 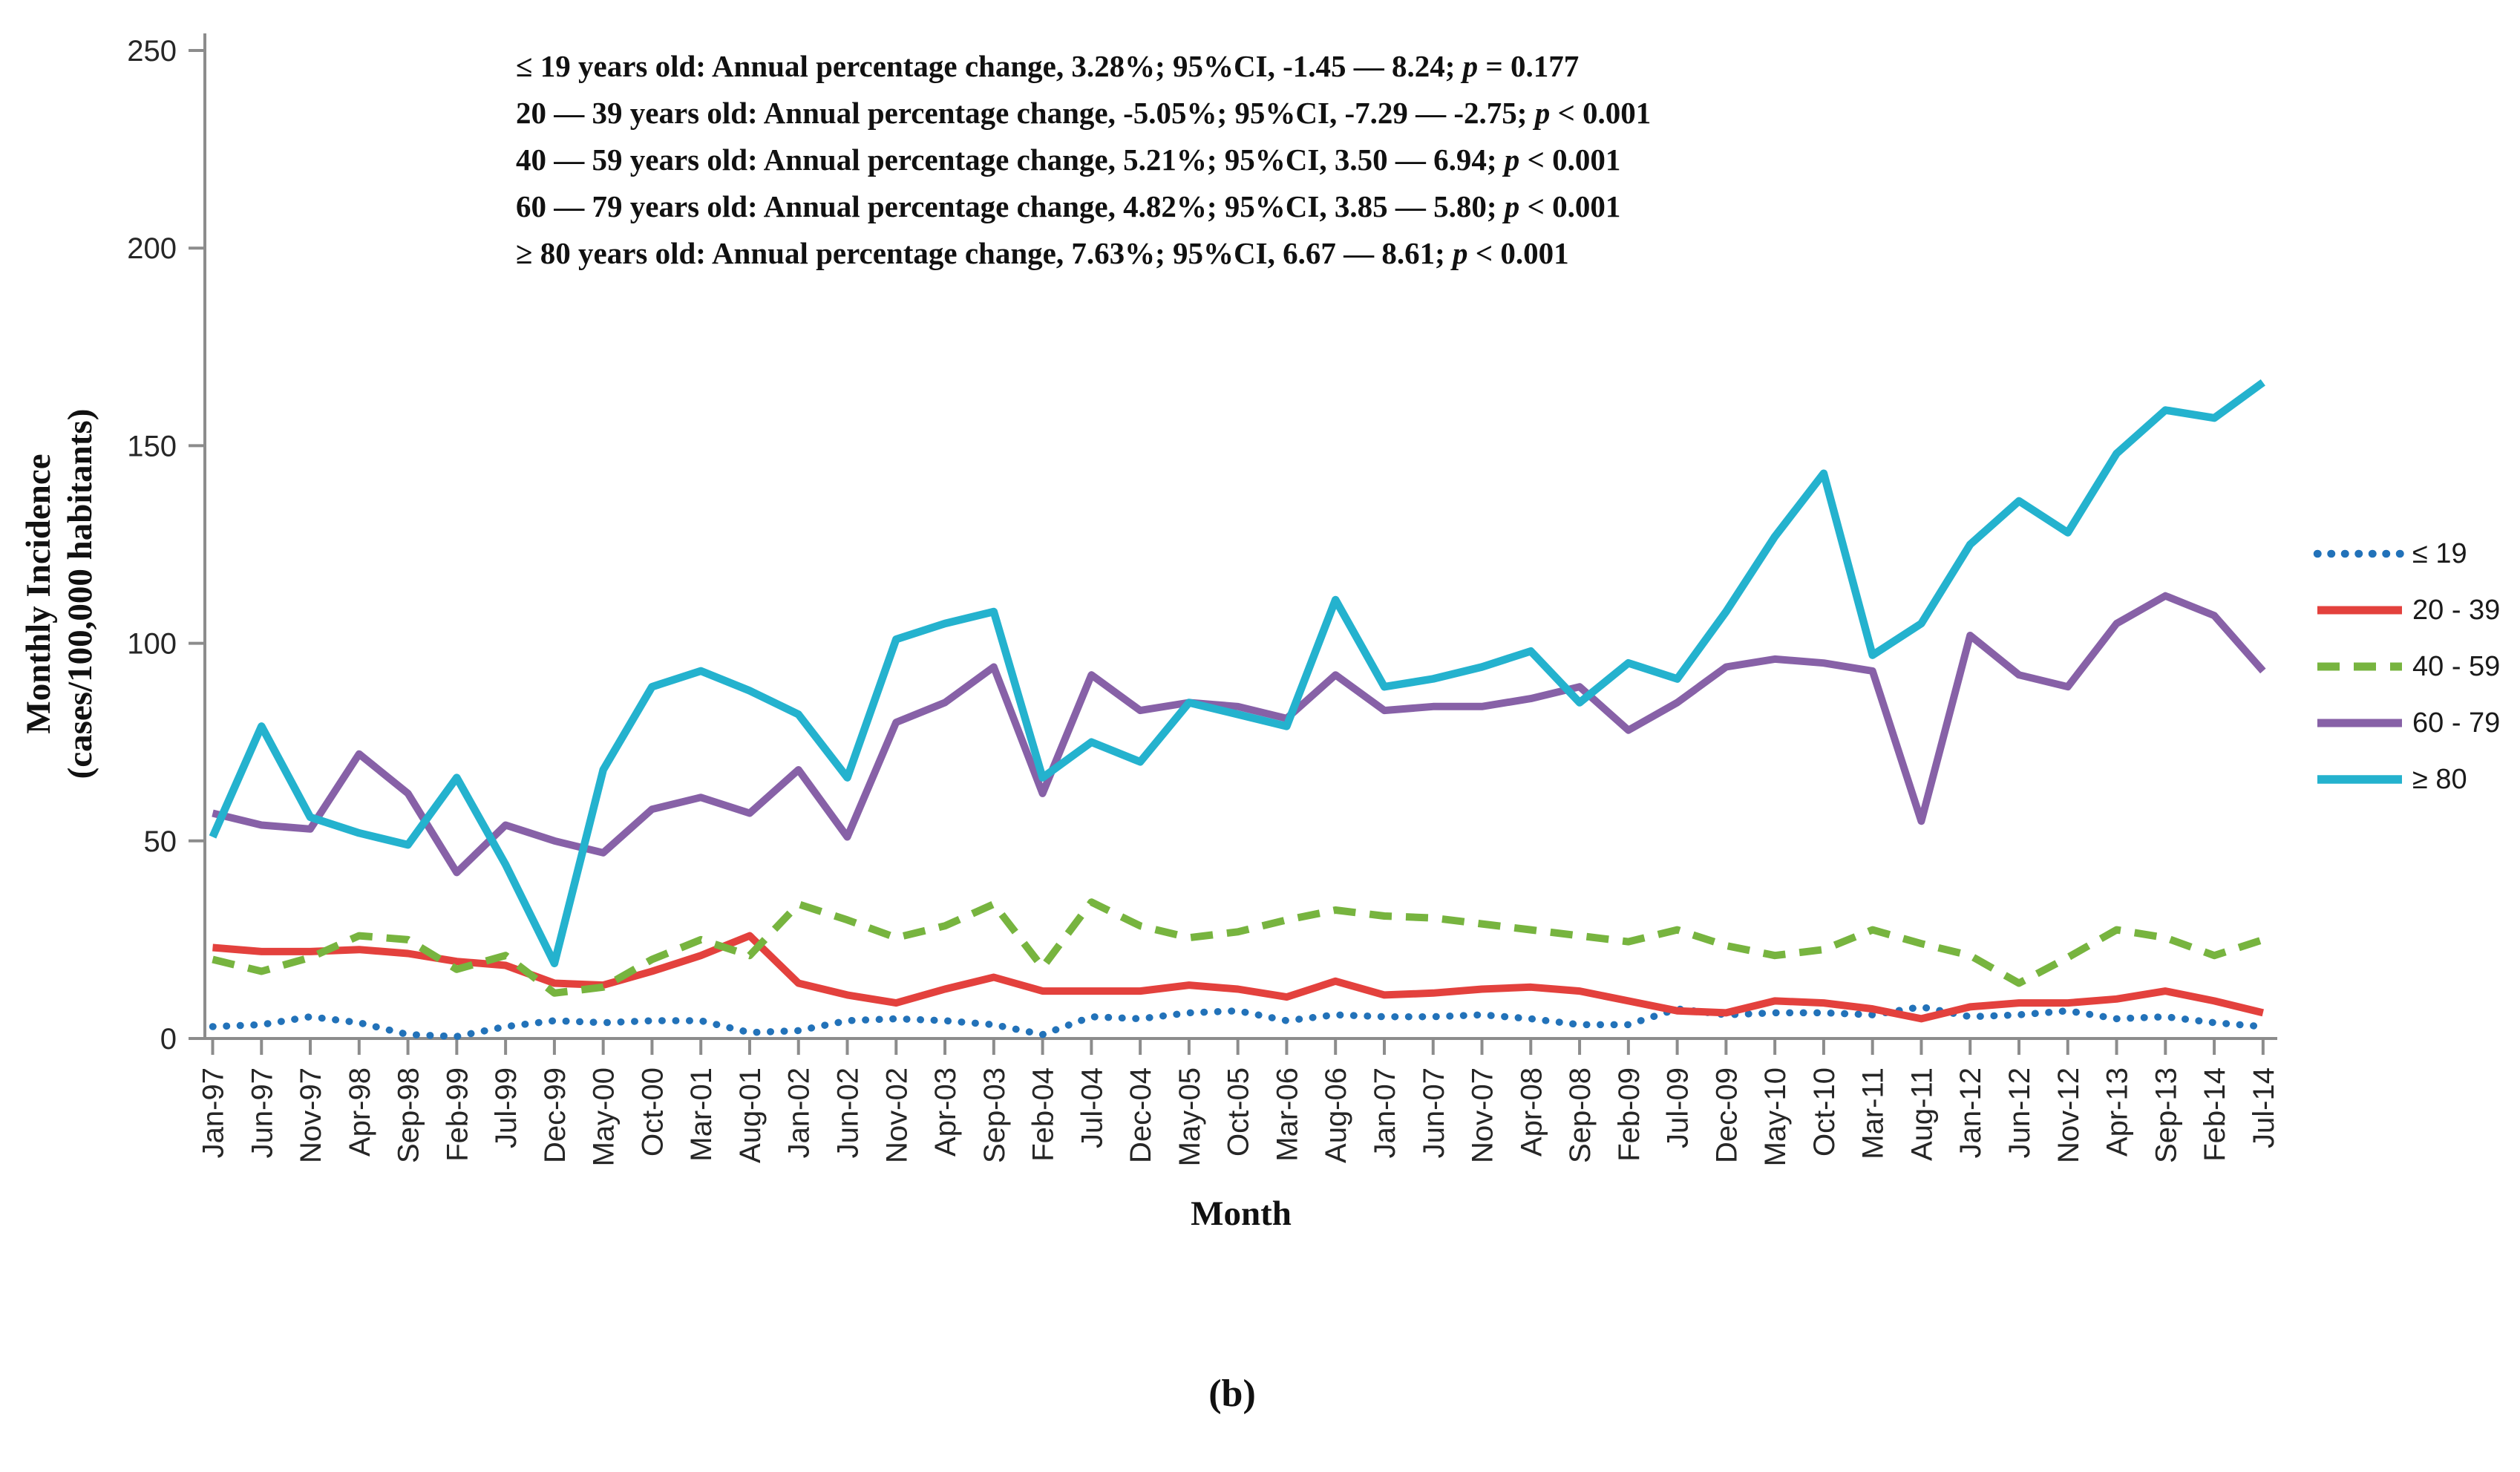 I want to click on x-tick-label: Nov-12, so click(x=2069, y=1115).